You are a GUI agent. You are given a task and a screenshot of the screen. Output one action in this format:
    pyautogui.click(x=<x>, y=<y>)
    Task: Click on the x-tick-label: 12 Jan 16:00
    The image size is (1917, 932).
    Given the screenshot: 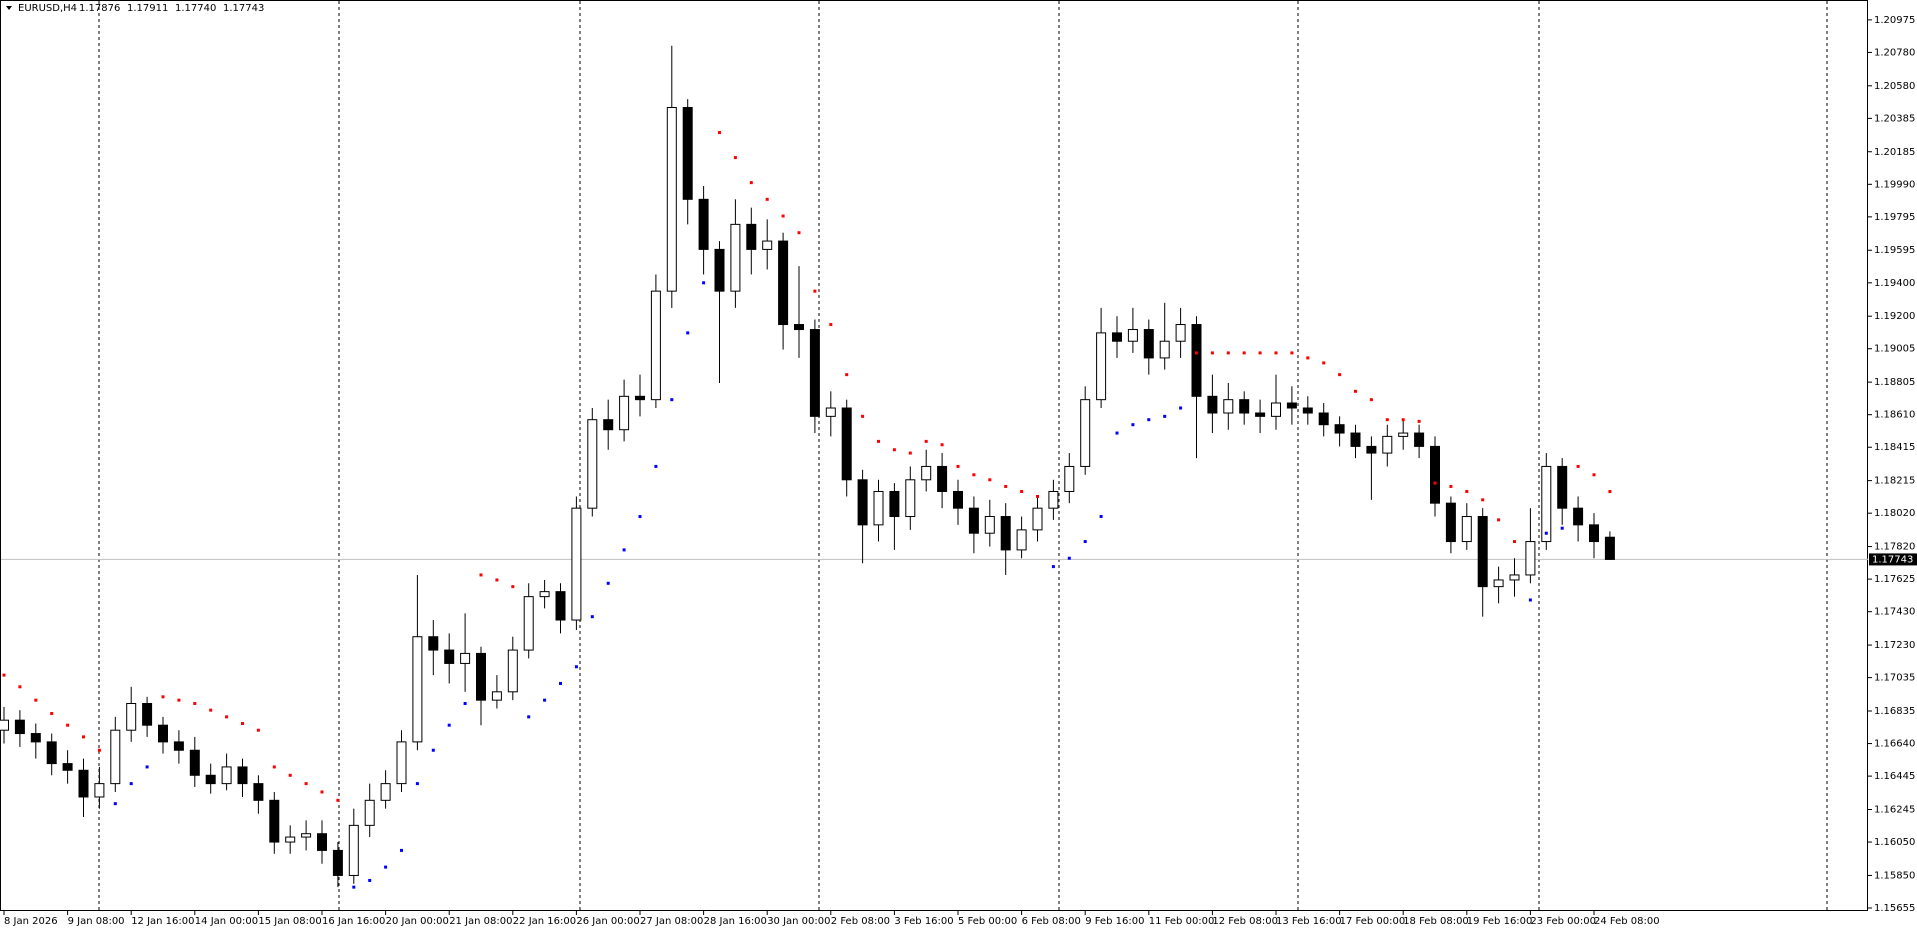 What is the action you would take?
    pyautogui.click(x=162, y=921)
    